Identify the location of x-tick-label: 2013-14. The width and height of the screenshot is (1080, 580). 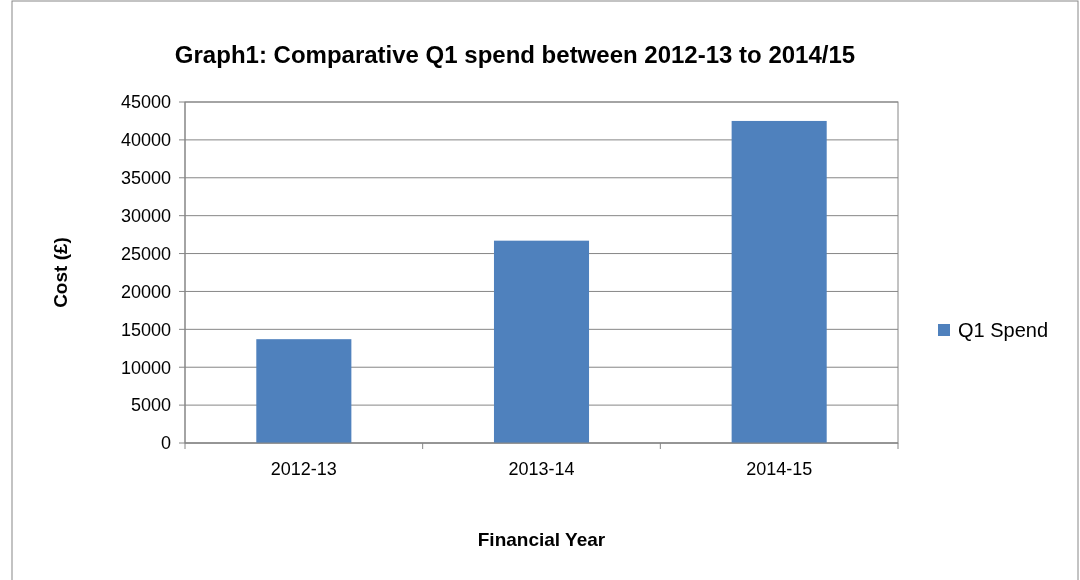
(541, 469).